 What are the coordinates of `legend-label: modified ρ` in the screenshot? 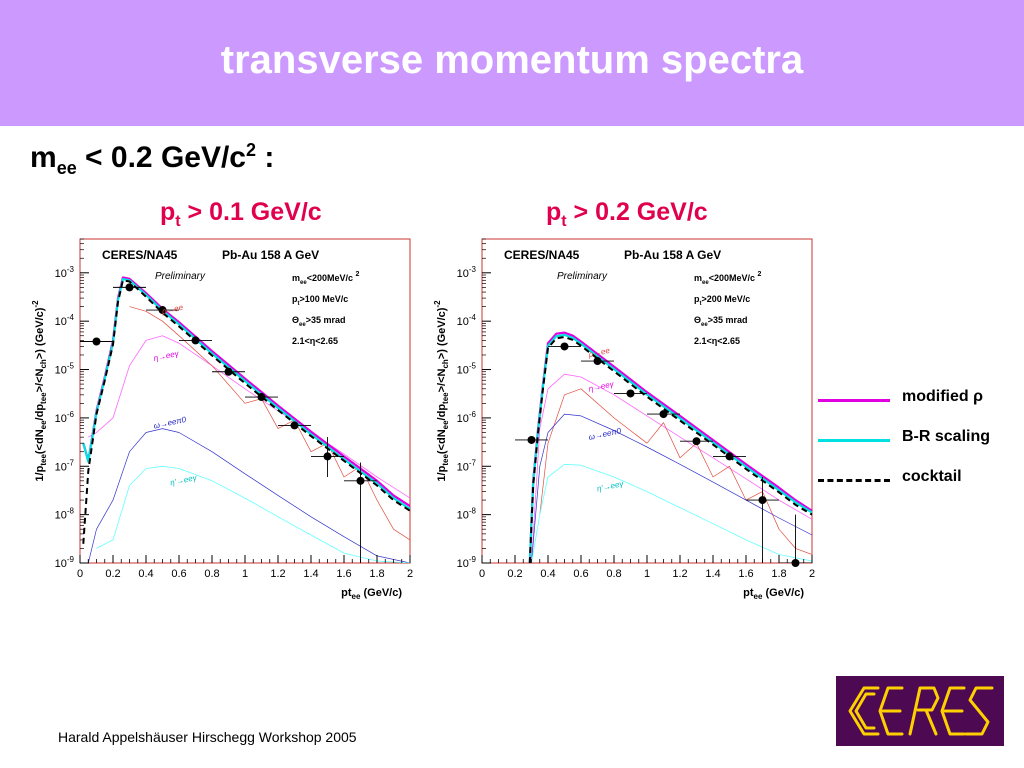 It's located at (943, 396).